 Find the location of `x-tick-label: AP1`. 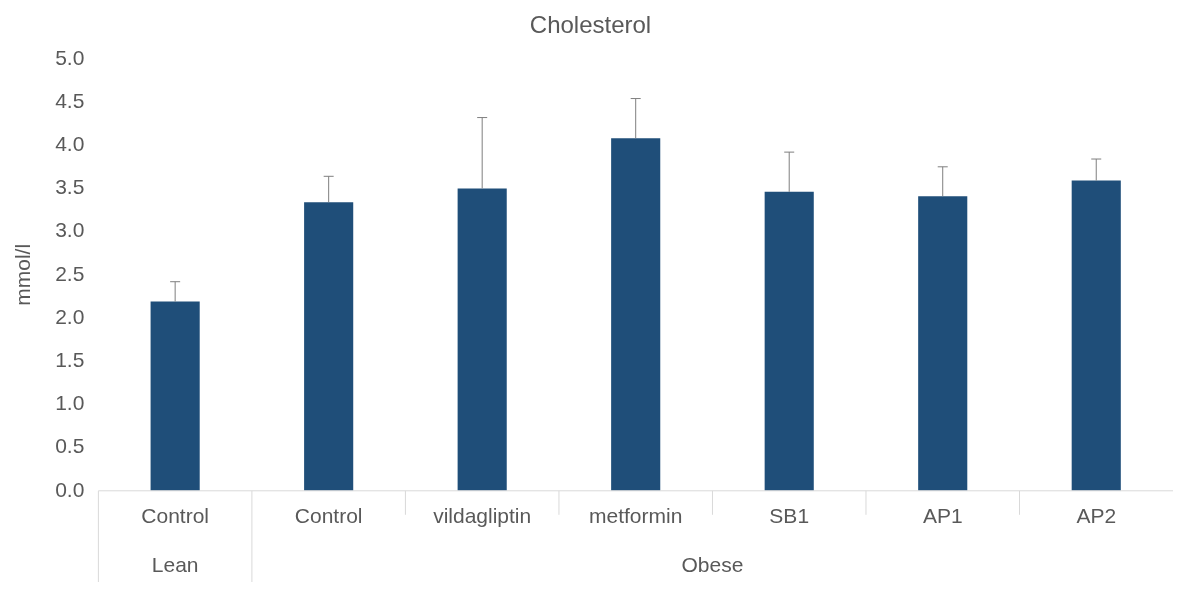

x-tick-label: AP1 is located at coordinates (942, 516).